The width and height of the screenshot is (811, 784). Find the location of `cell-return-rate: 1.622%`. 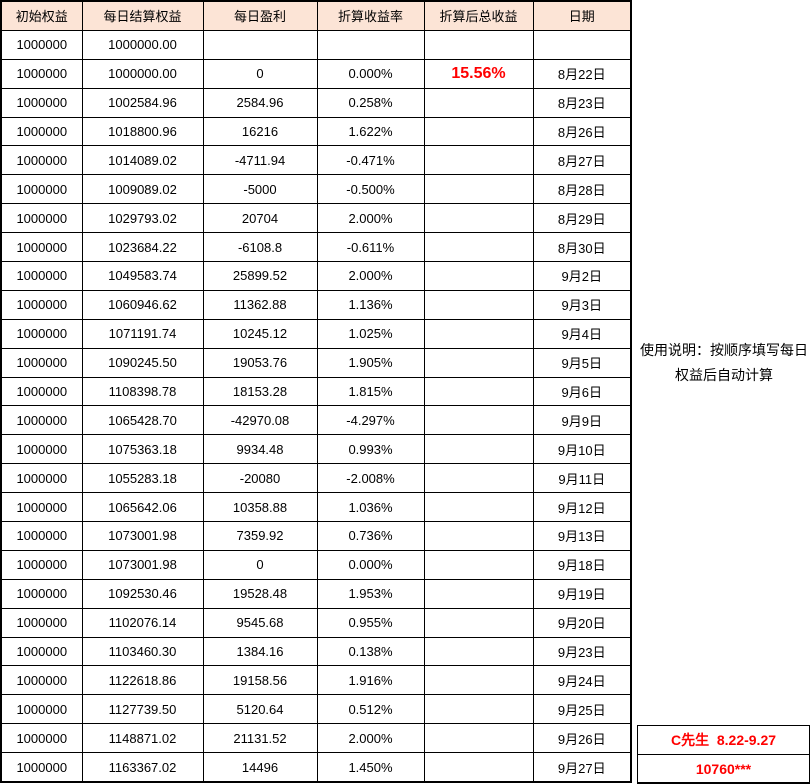

cell-return-rate: 1.622% is located at coordinates (370, 131).